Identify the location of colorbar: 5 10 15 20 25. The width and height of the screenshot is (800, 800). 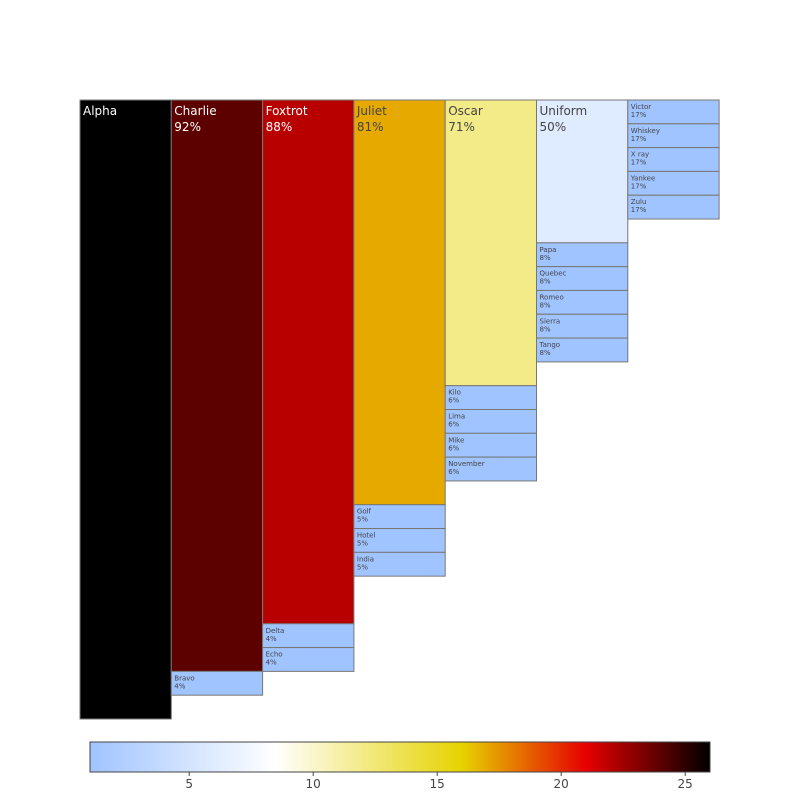
(400, 766).